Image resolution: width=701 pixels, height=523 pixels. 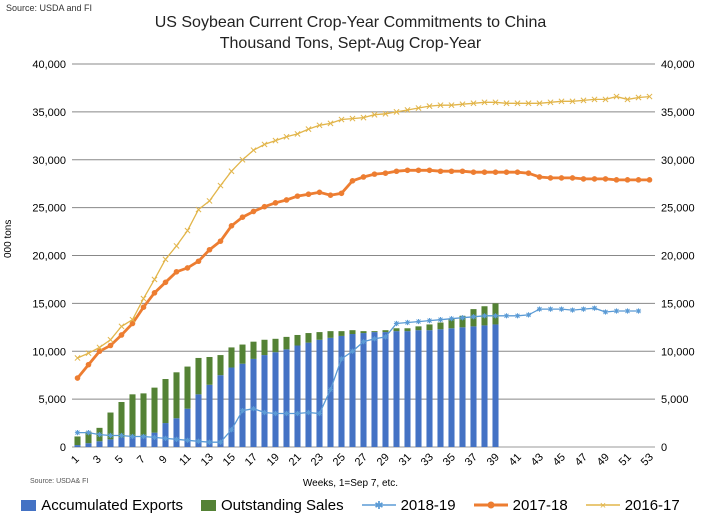 I want to click on x-tick-label: 47, so click(x=581, y=459).